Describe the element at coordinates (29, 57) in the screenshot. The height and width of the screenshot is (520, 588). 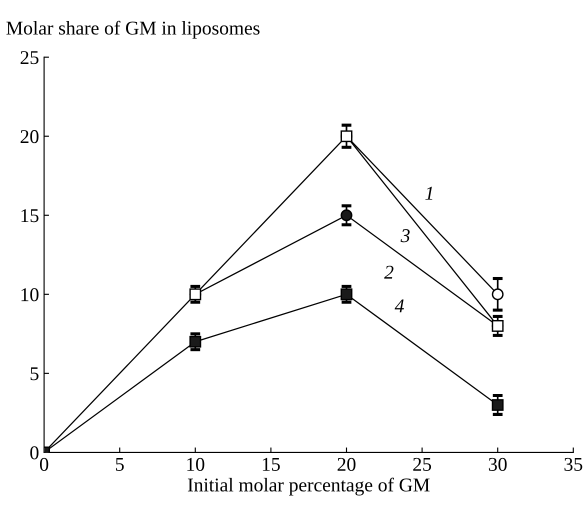
I see `y-tick-label: 25` at that location.